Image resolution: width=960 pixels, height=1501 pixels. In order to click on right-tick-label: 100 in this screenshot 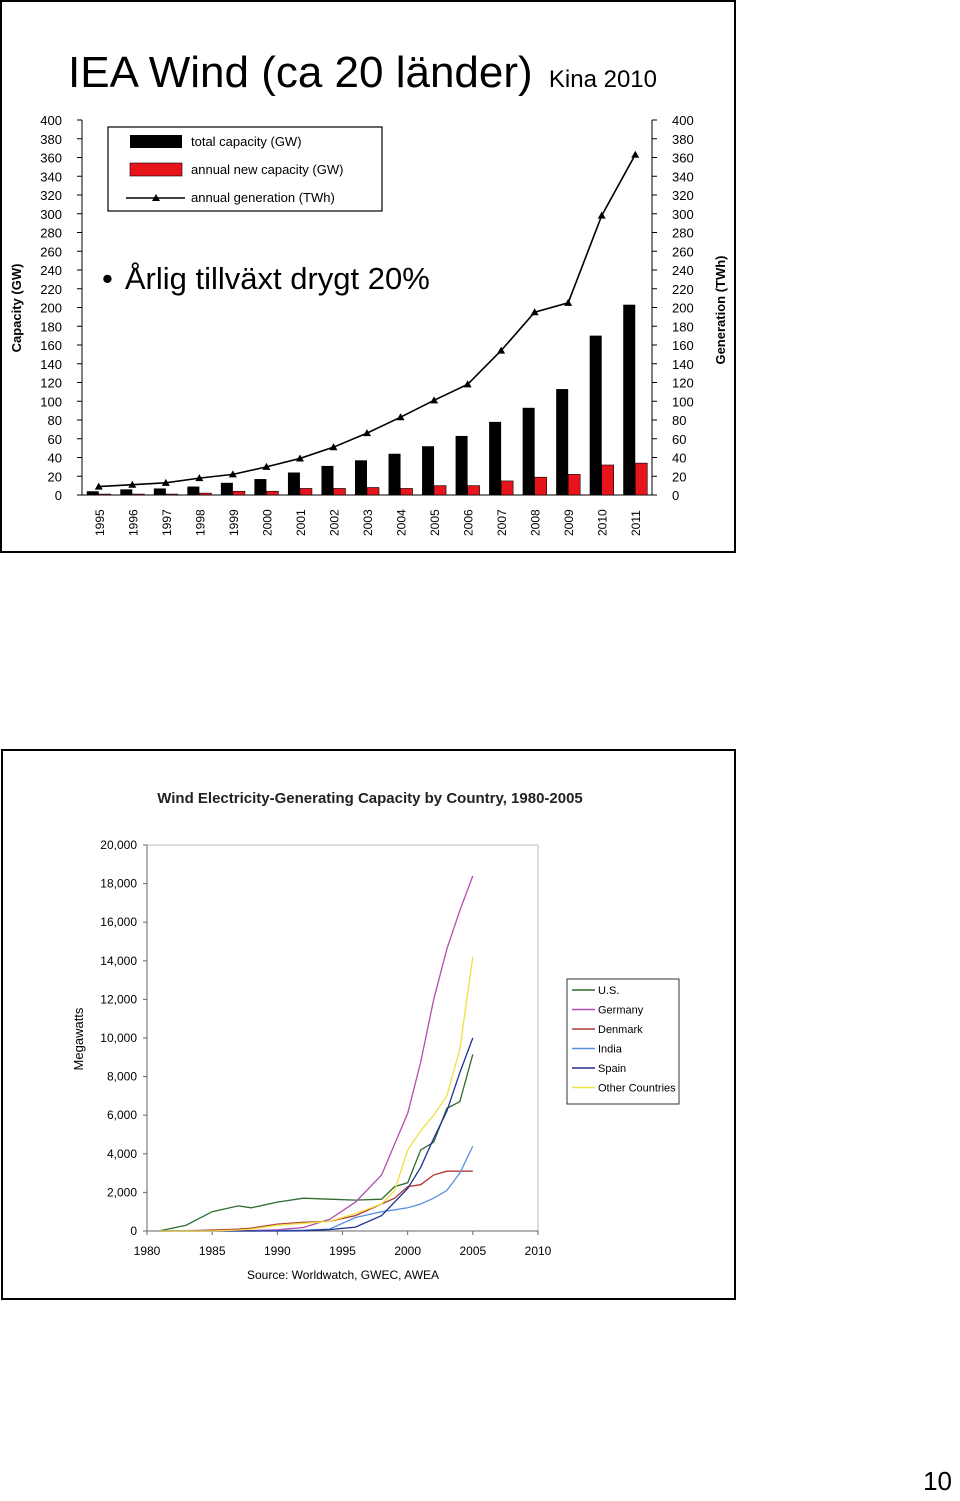, I will do `click(683, 401)`.